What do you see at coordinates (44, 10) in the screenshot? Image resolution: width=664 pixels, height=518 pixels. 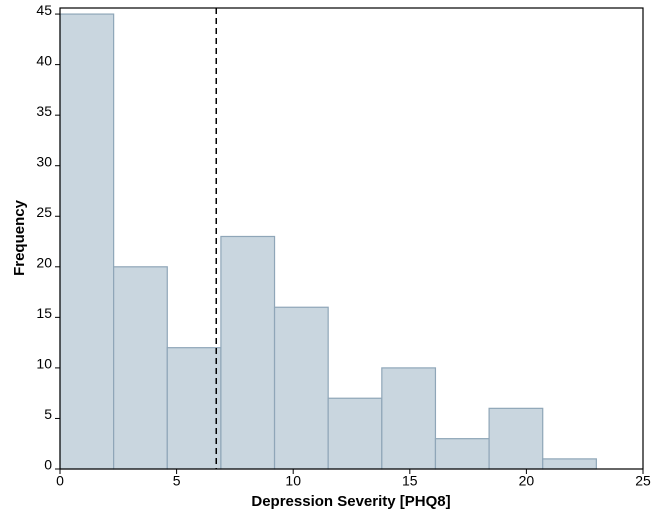 I see `y-tick-label: 45` at bounding box center [44, 10].